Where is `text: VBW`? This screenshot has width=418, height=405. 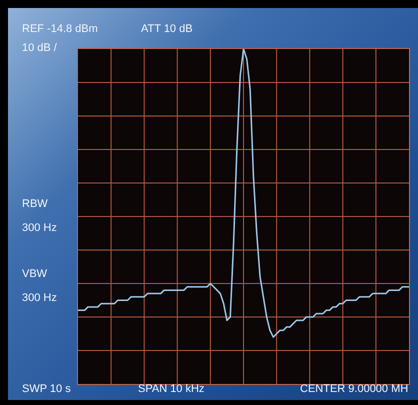
text: VBW is located at coordinates (35, 274).